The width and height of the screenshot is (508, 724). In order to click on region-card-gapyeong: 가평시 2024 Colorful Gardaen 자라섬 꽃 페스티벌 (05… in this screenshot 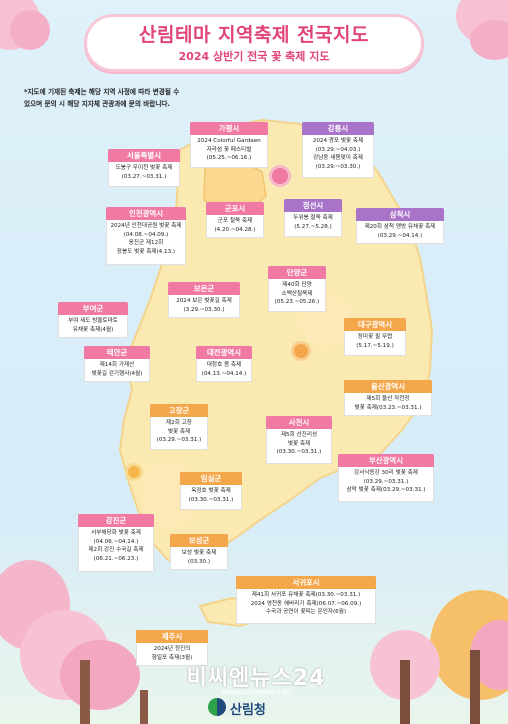, I will do `click(229, 145)`.